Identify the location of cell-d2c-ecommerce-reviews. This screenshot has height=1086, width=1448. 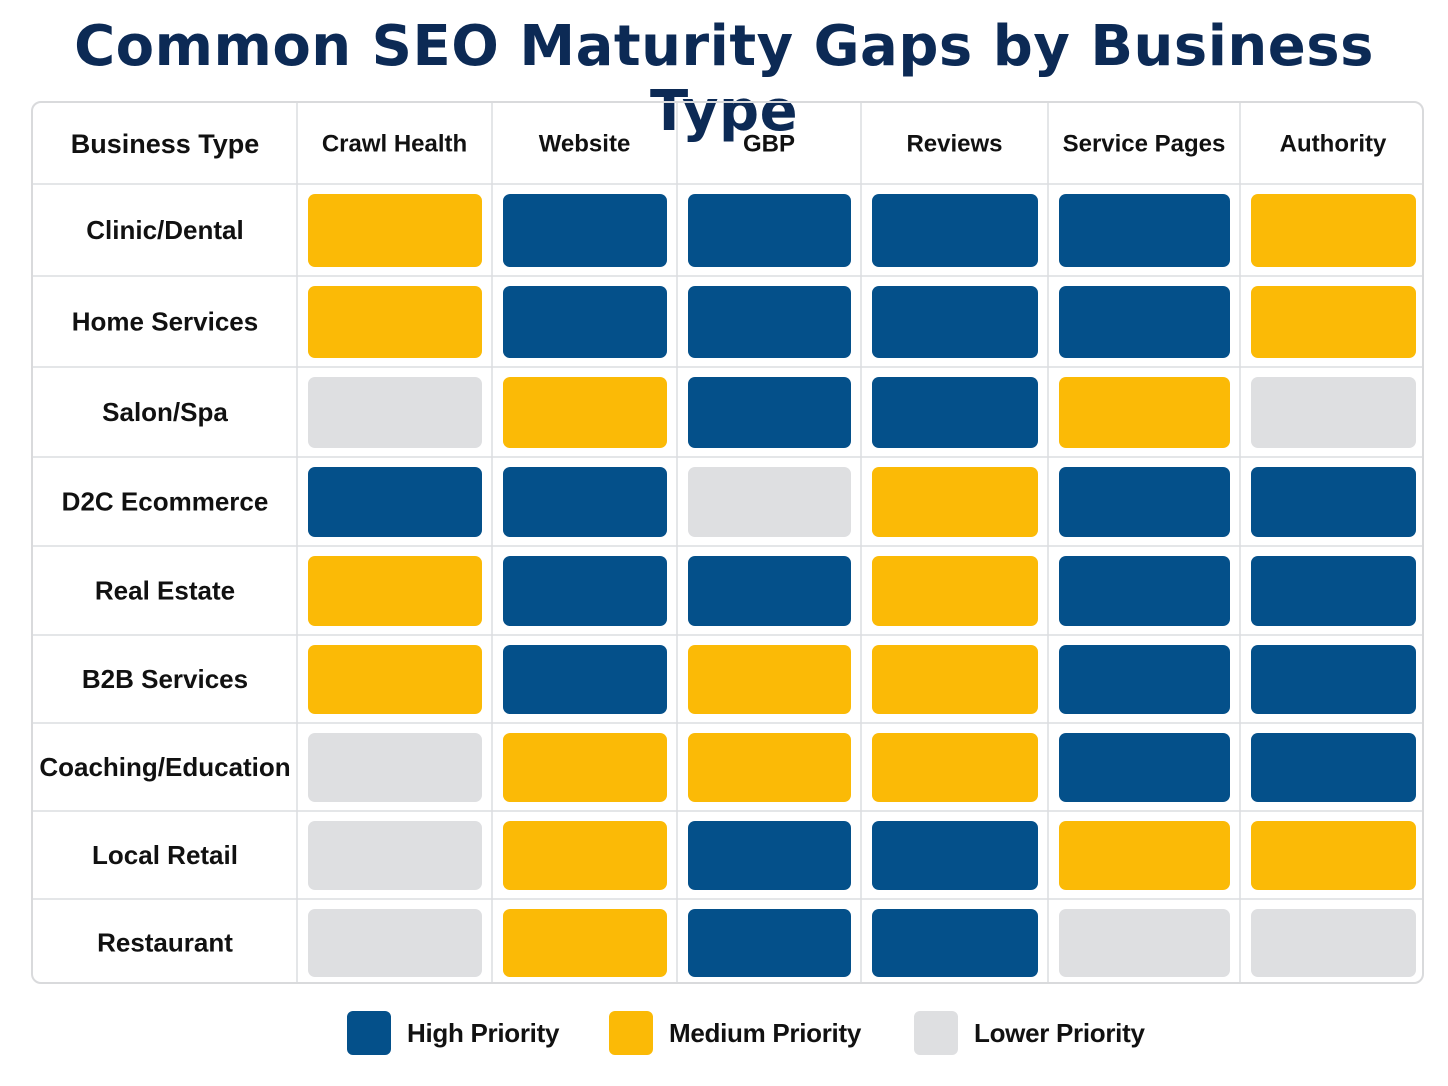
(955, 502).